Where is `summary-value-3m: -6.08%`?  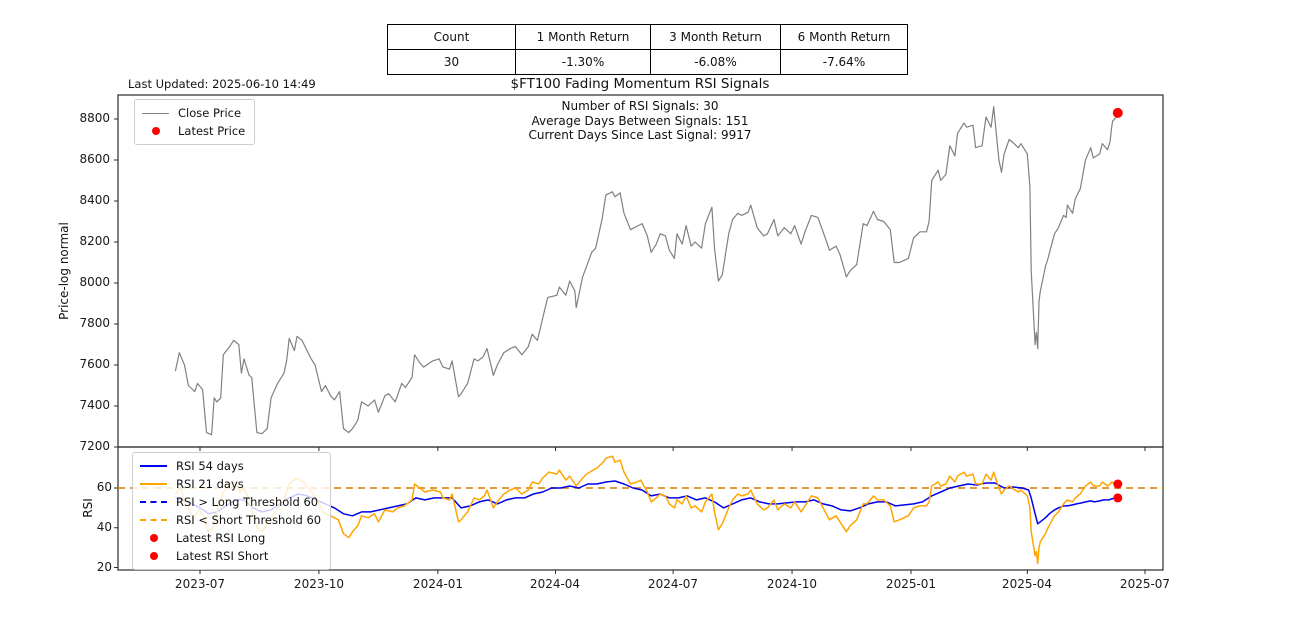 summary-value-3m: -6.08% is located at coordinates (715, 62).